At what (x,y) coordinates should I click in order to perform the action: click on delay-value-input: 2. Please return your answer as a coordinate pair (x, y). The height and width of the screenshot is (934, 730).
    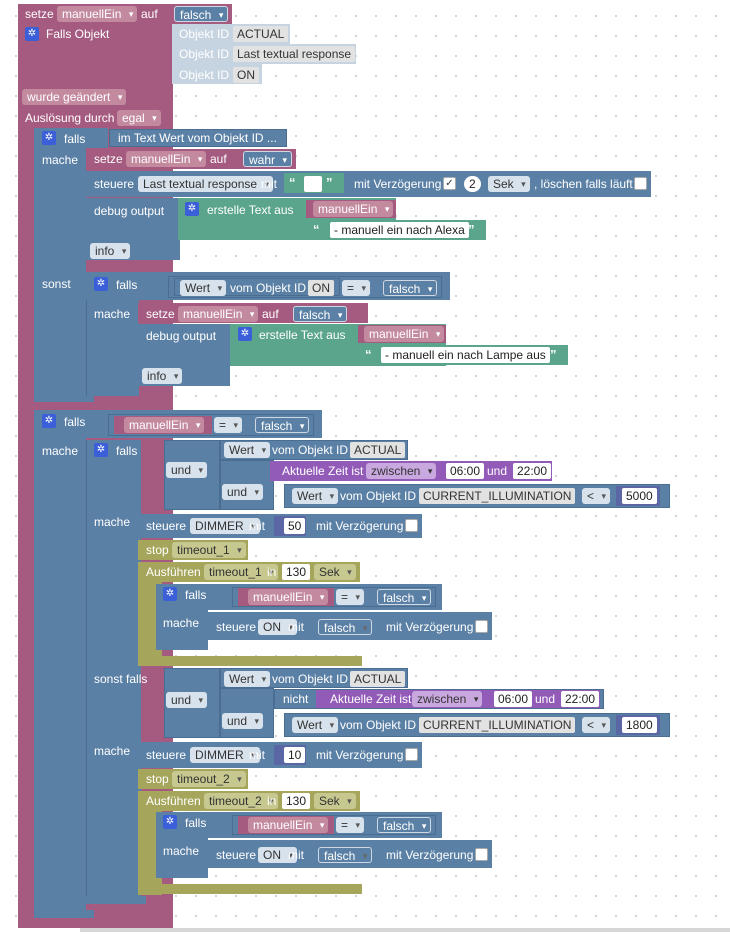
    Looking at the image, I should click on (472, 184).